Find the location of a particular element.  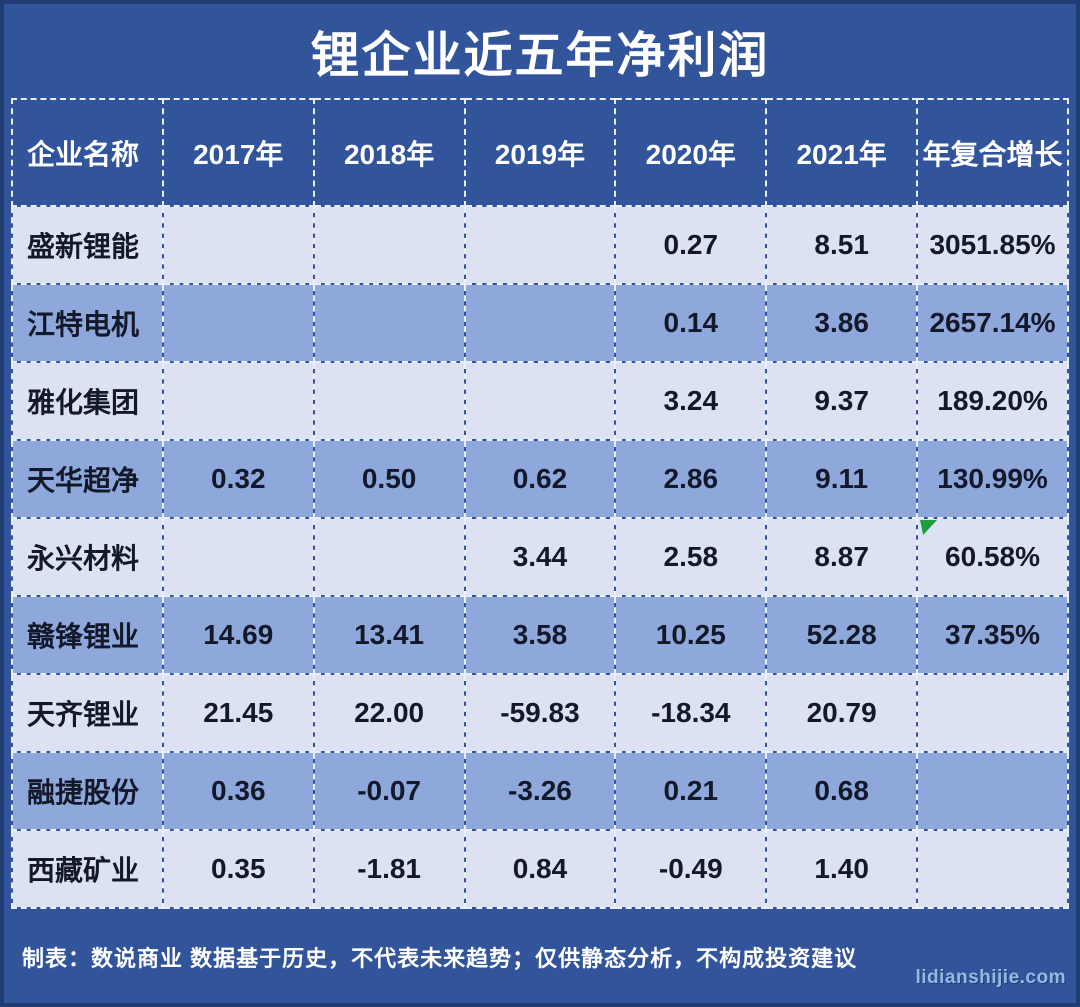

table-row: 永兴材料 3.44 2.58 8.87 60.58% is located at coordinates (540, 557).